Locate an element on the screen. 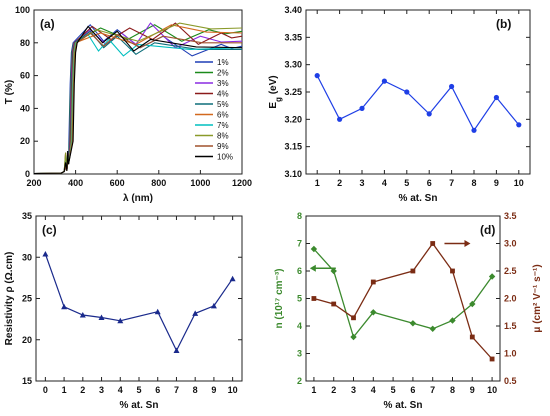 Image resolution: width=550 pixels, height=416 pixels. x-tick-label: 600 is located at coordinates (117, 183).